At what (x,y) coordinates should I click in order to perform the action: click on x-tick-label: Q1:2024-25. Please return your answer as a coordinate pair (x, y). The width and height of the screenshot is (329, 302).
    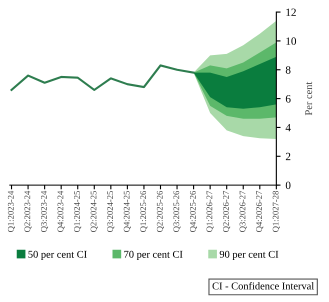
    Looking at the image, I should click on (78, 211).